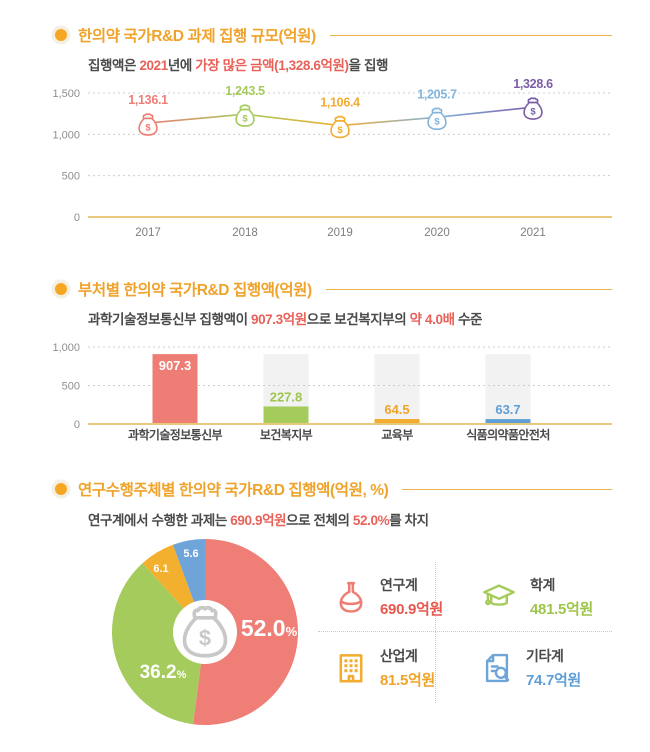 This screenshot has height=752, width=650. What do you see at coordinates (351, 667) in the screenshot?
I see `building-icon` at bounding box center [351, 667].